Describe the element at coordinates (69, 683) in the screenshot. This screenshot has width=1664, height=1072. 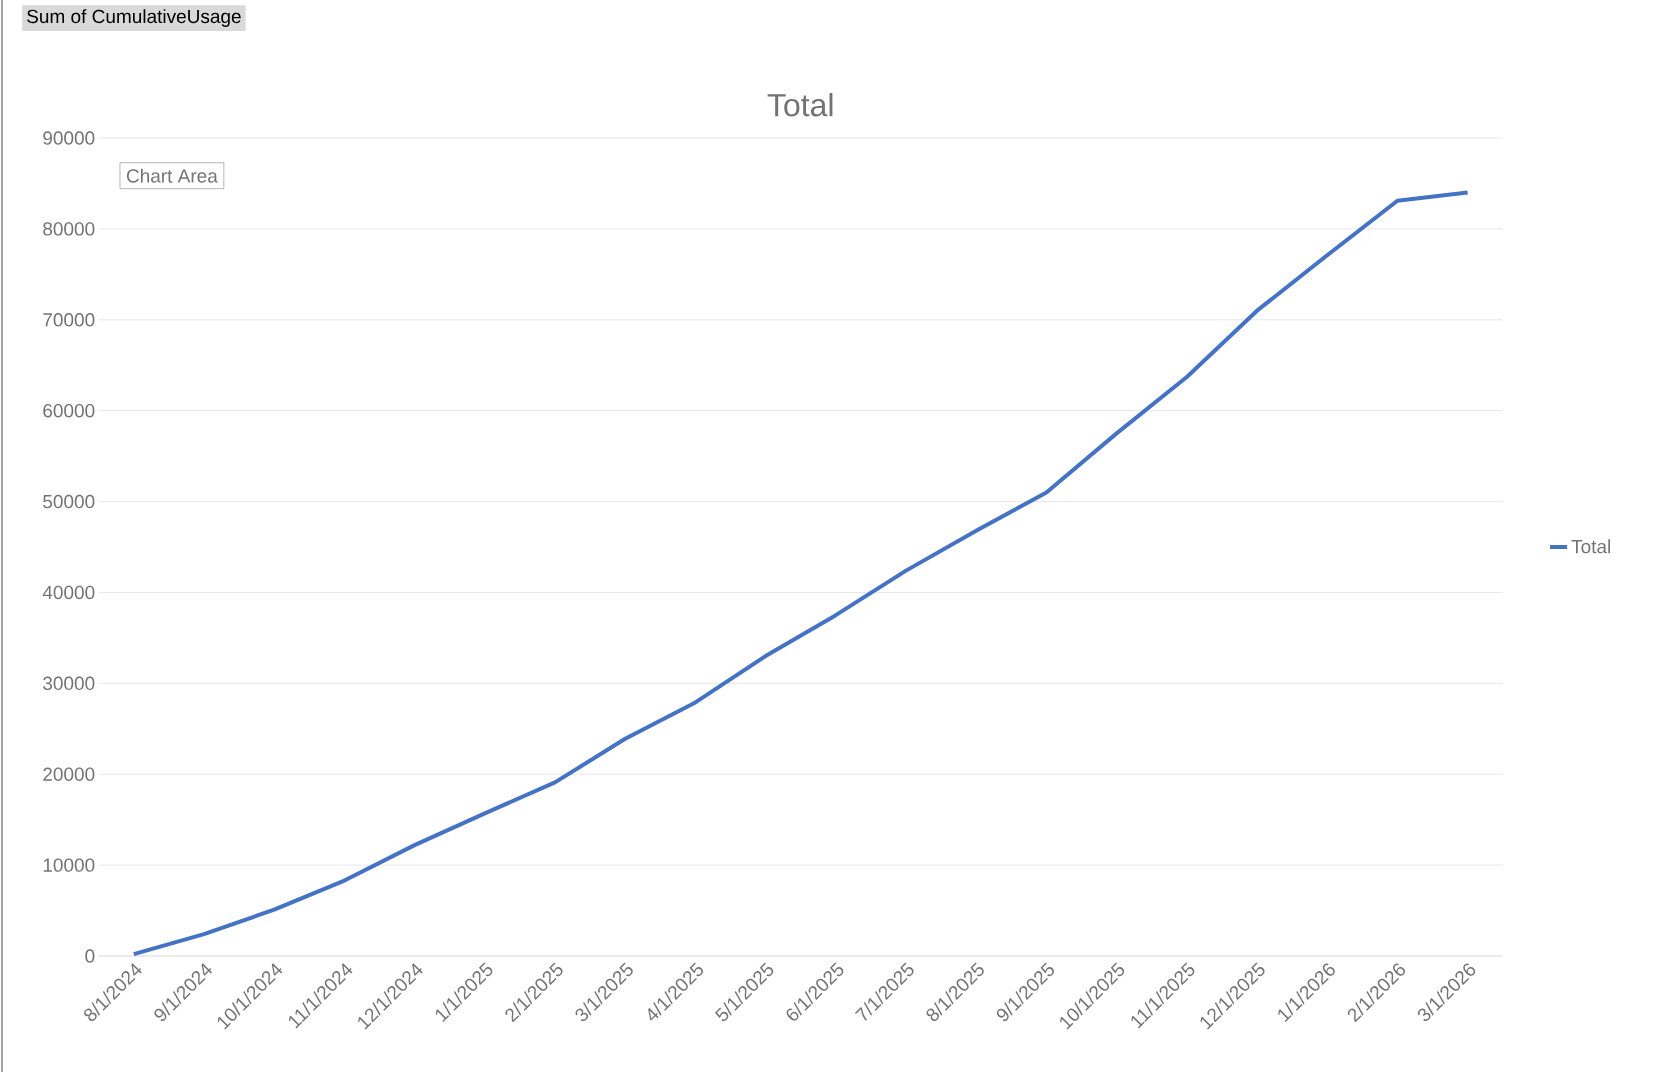
I see `y-tick-label: 30000` at that location.